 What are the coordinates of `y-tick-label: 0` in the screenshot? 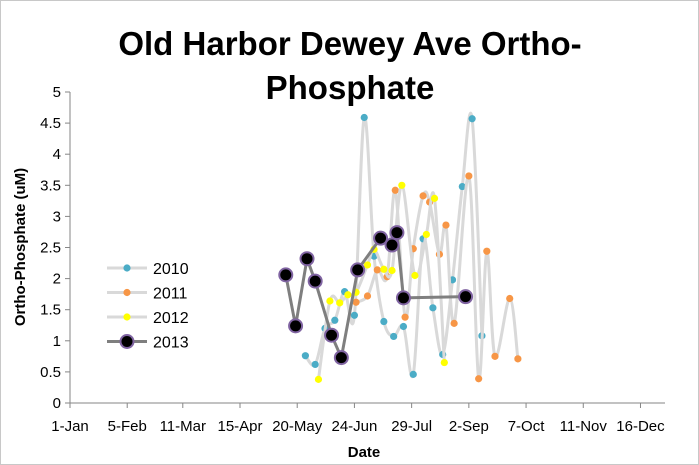 It's located at (57, 403).